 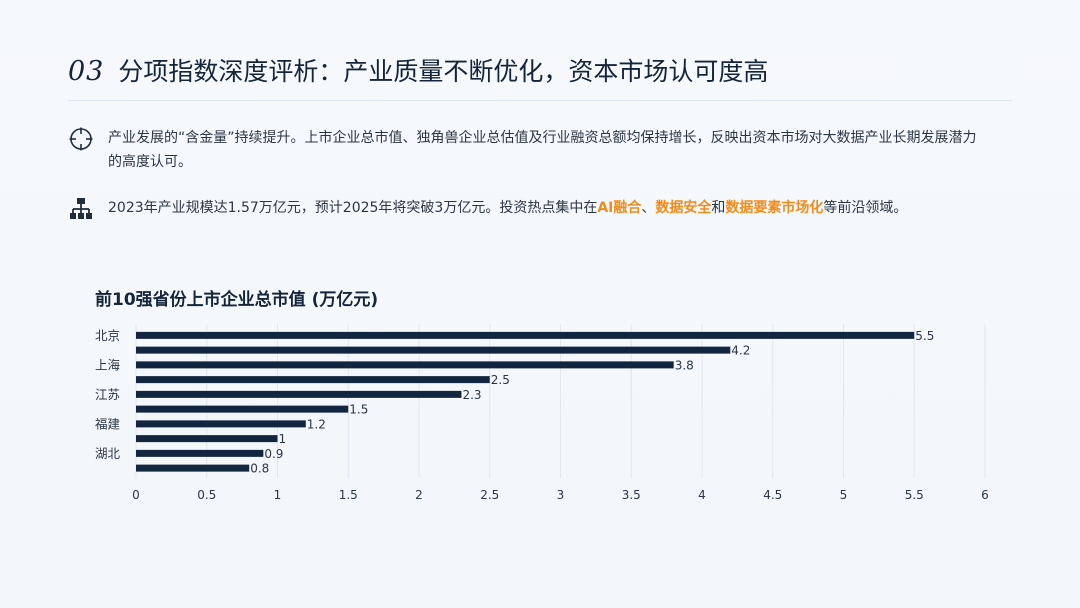 What do you see at coordinates (684, 365) in the screenshot?
I see `data-label: 3.8` at bounding box center [684, 365].